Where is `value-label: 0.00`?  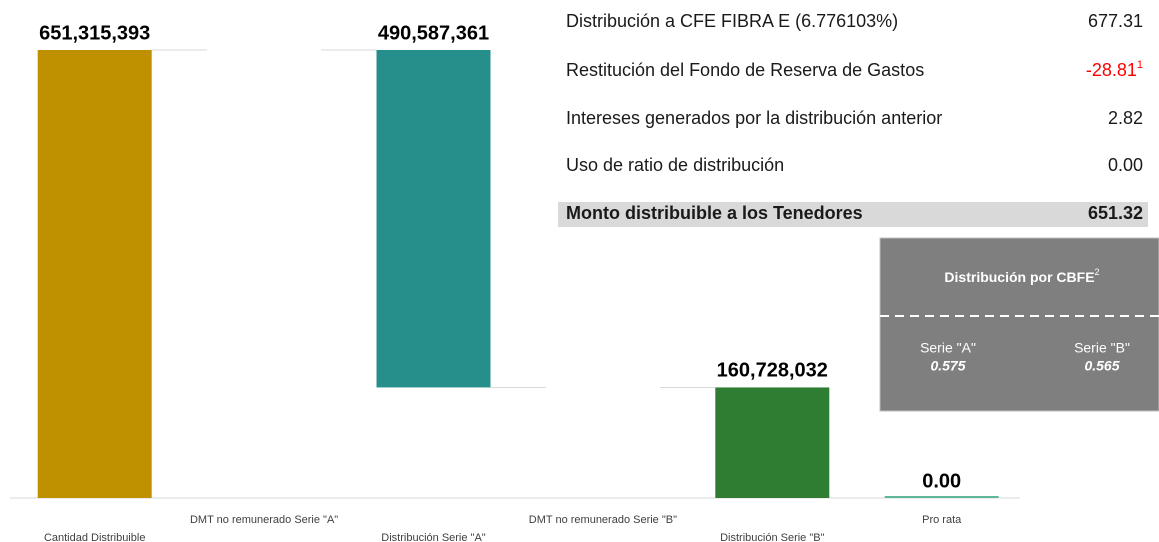
value-label: 0.00 is located at coordinates (941, 481).